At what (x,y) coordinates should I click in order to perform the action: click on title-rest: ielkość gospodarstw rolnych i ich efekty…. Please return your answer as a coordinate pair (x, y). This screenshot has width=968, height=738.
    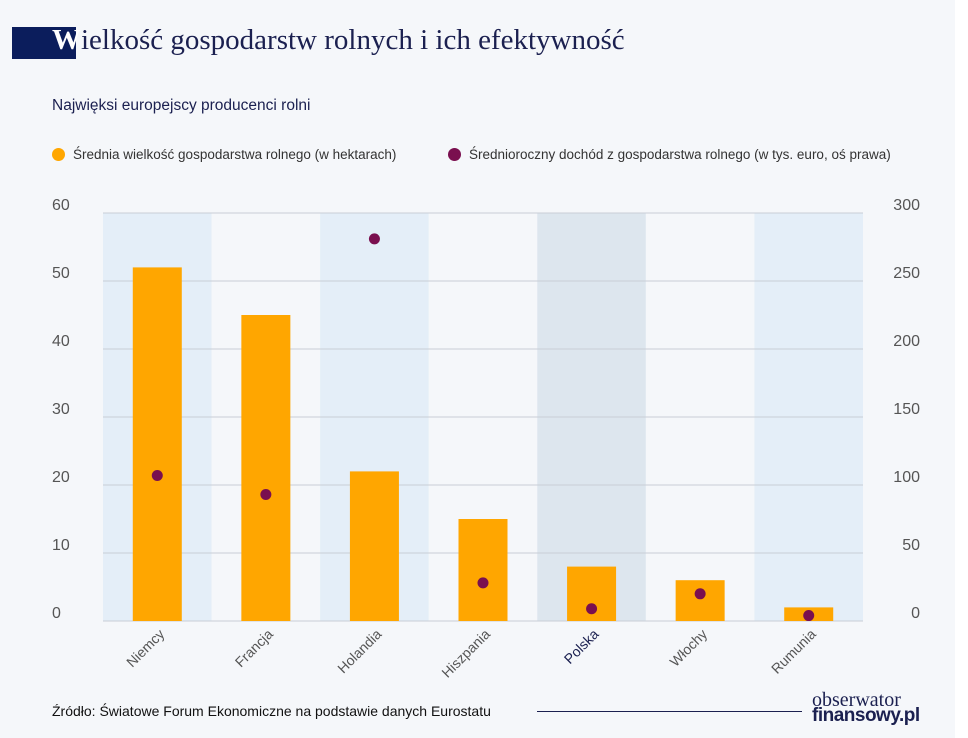
    Looking at the image, I should click on (353, 40).